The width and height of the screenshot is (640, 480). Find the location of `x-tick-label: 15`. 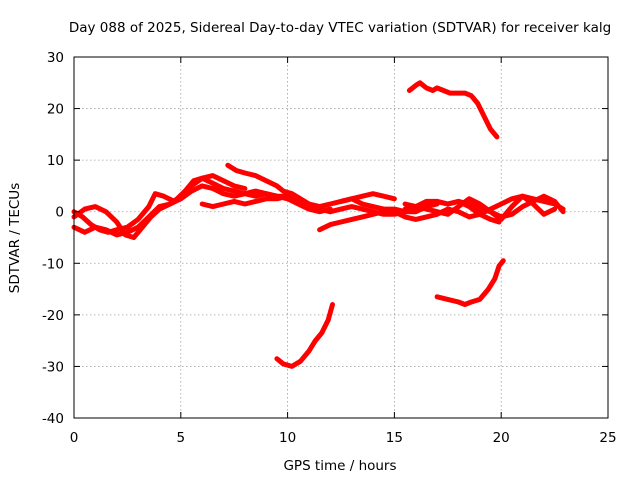

x-tick-label: 15 is located at coordinates (394, 438).